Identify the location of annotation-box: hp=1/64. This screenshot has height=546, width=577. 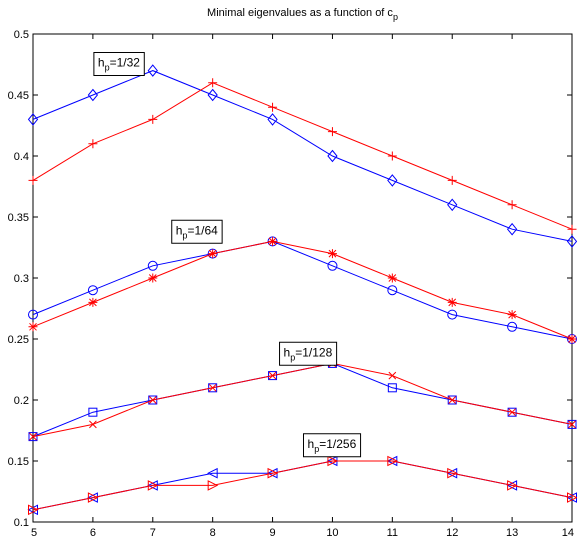
(197, 231).